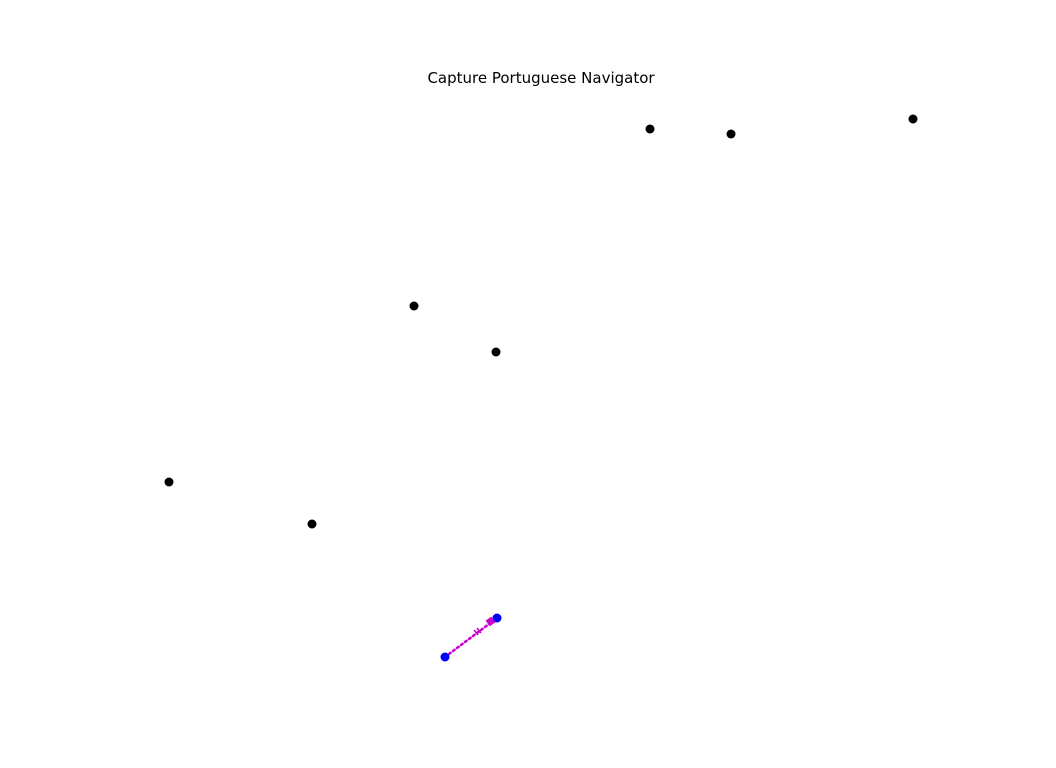 Image resolution: width=1056 pixels, height=768 pixels. What do you see at coordinates (541, 78) in the screenshot?
I see `game-title: Capture Portuguese Navigator` at bounding box center [541, 78].